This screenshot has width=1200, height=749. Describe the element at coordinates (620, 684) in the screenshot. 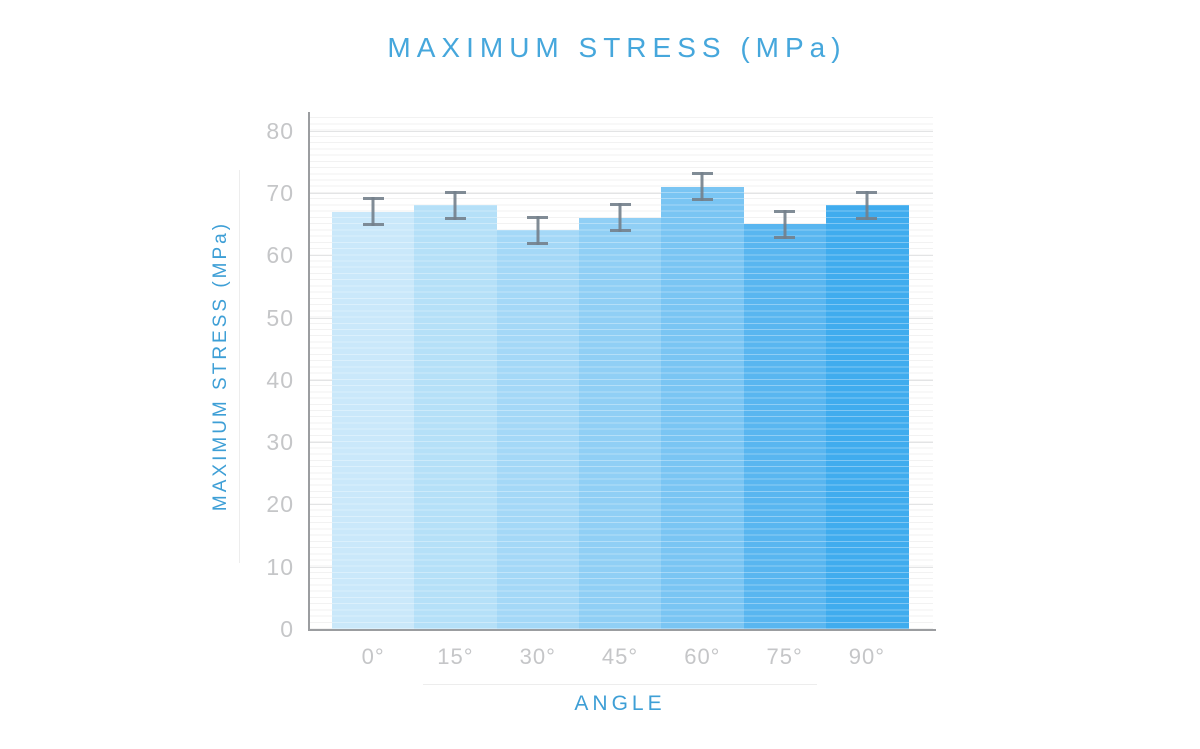

I see `x-axis-divider-line` at that location.